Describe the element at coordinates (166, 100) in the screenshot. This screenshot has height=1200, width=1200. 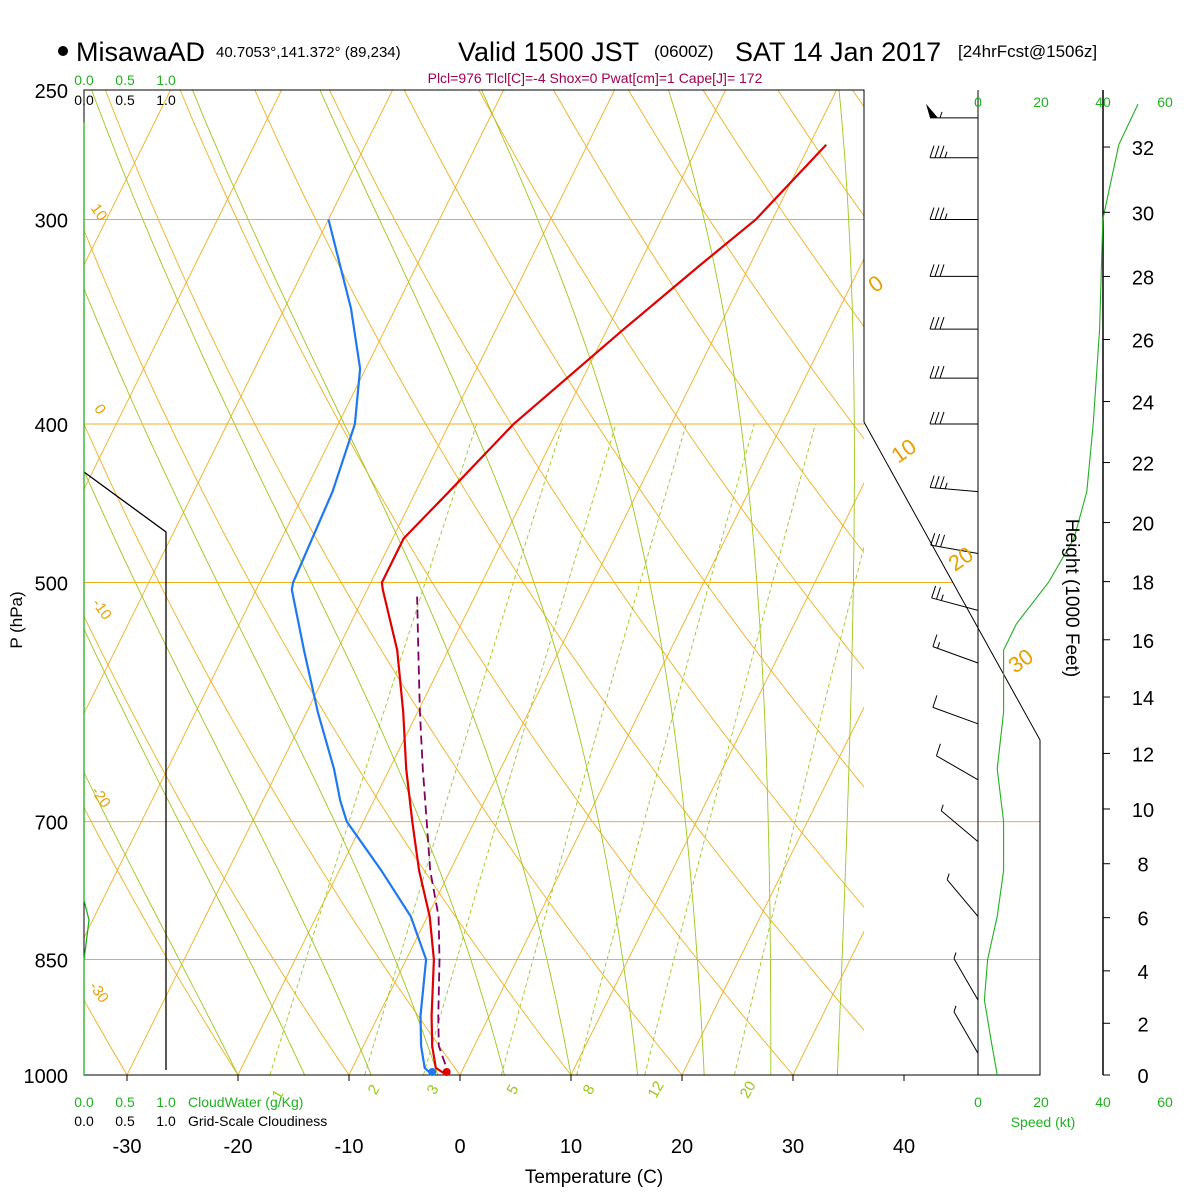
I see `cloudiness-tick-label-top: 1.0` at that location.